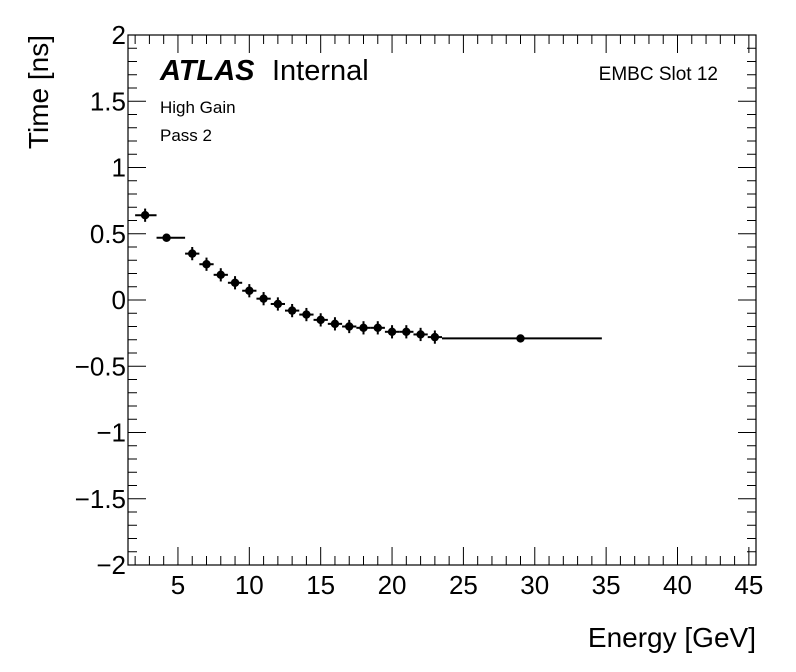 This screenshot has width=796, height=672. What do you see at coordinates (392, 585) in the screenshot?
I see `x-tick-label: 20` at bounding box center [392, 585].